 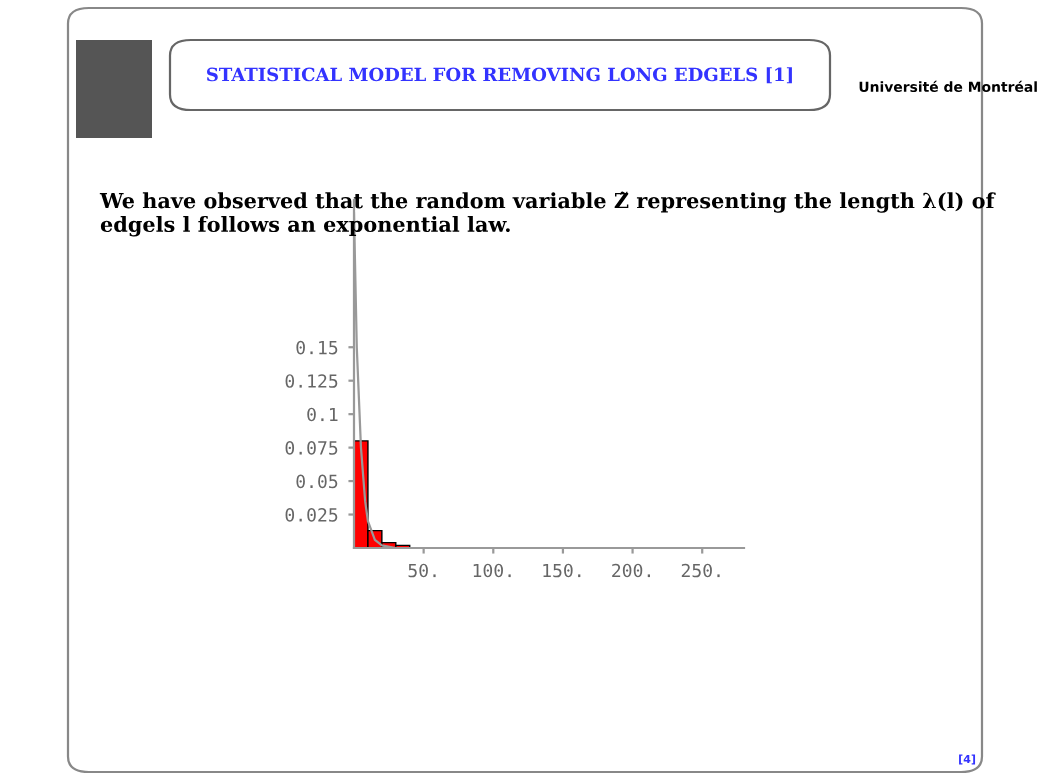 I want to click on y-tick-label: 0.15, so click(x=317, y=347).